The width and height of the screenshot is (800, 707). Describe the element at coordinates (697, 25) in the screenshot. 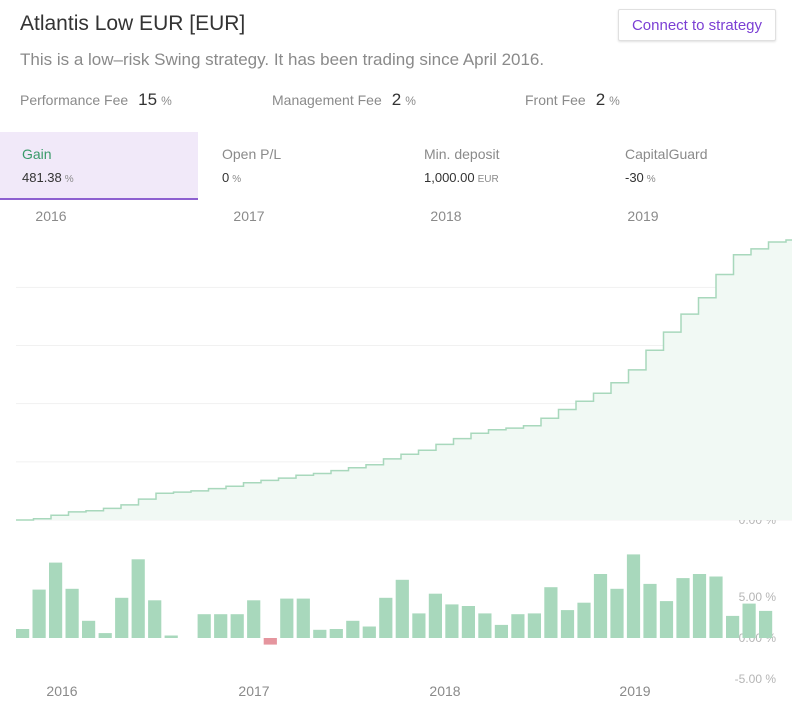

I see `connect-to-strategy-button: Connect to strategy` at that location.